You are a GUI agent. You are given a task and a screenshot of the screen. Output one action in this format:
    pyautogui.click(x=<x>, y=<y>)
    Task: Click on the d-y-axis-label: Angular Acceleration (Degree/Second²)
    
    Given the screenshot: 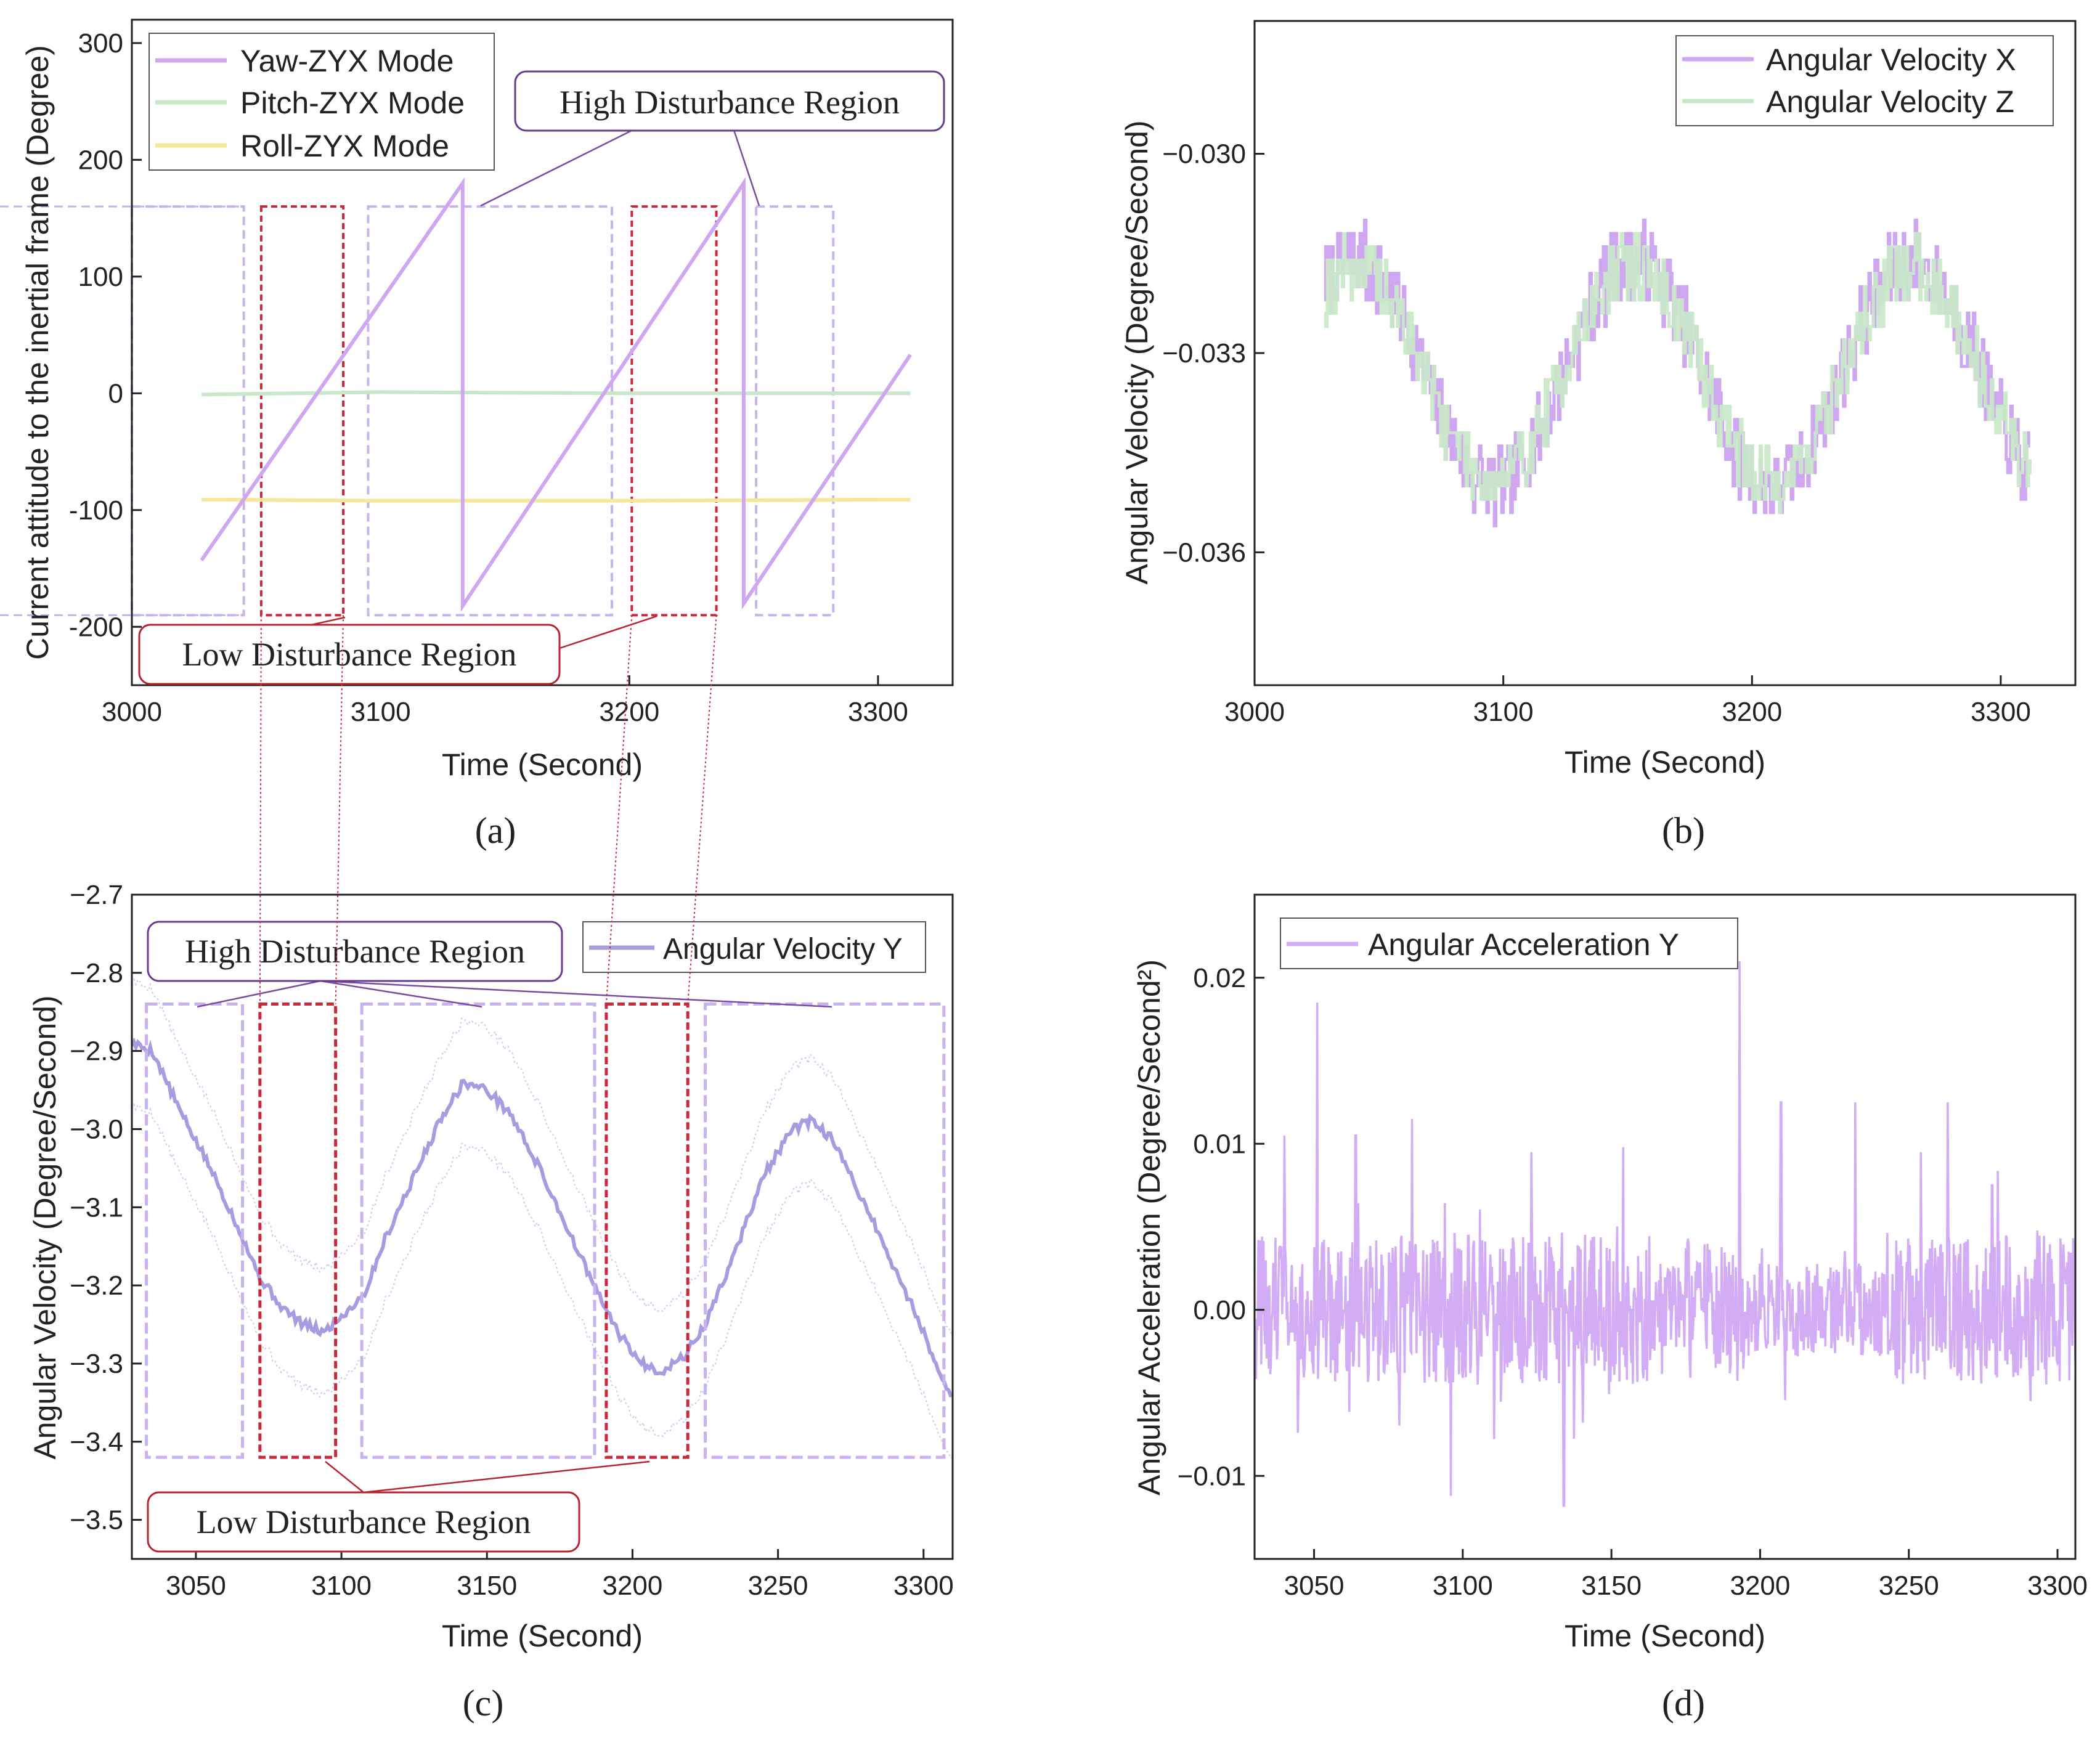 What is the action you would take?
    pyautogui.click(x=1149, y=1227)
    